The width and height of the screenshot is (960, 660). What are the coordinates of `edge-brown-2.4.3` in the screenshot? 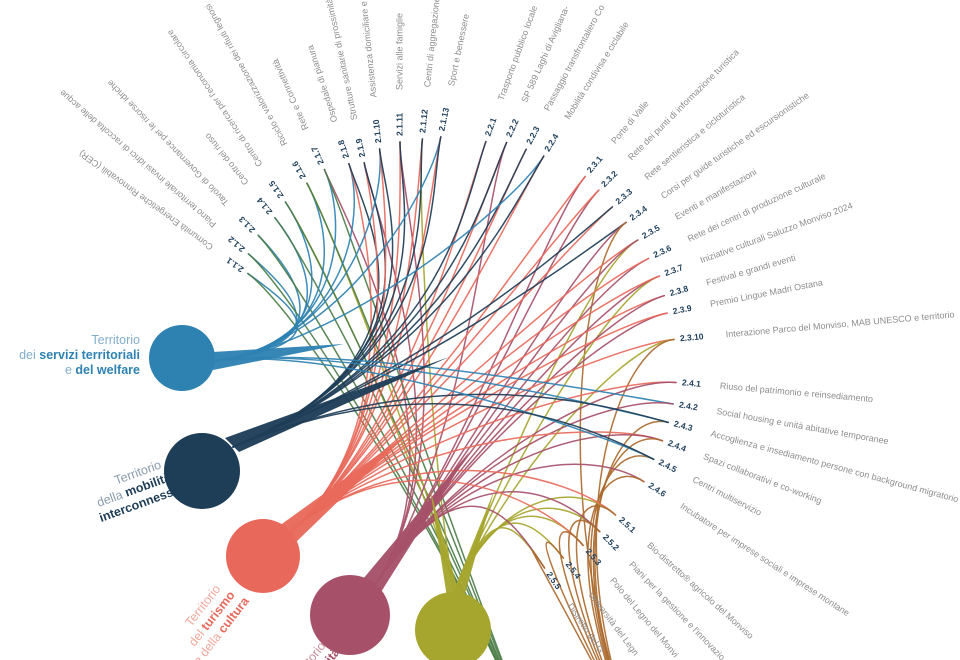 It's located at (631, 540).